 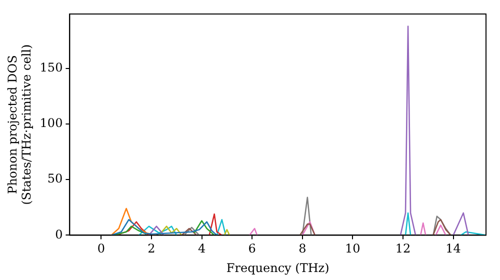 What do you see at coordinates (403, 249) in the screenshot?
I see `x-tick-label: 12` at bounding box center [403, 249].